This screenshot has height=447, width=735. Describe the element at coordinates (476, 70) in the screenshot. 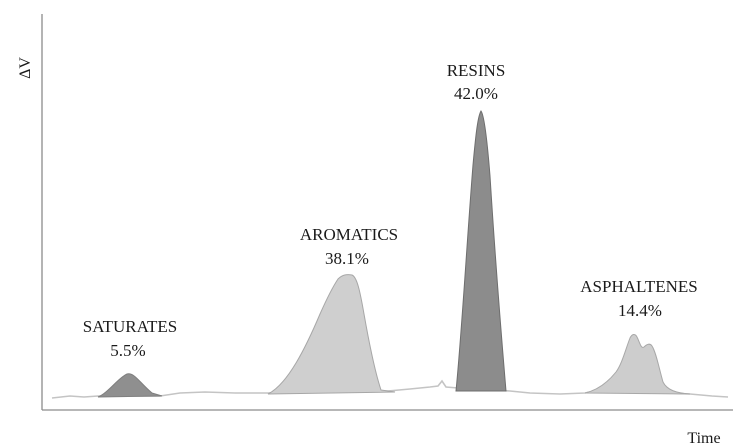

I see `label-resins-name: RESINS` at that location.